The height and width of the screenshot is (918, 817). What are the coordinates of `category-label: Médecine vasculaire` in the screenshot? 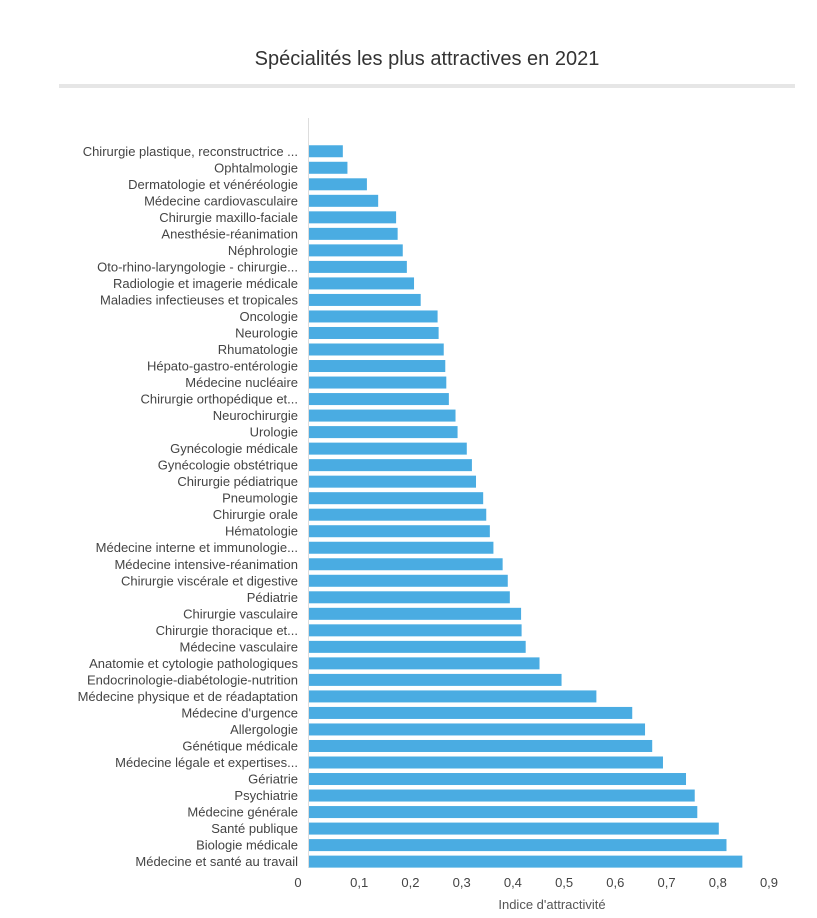 It's located at (238, 646).